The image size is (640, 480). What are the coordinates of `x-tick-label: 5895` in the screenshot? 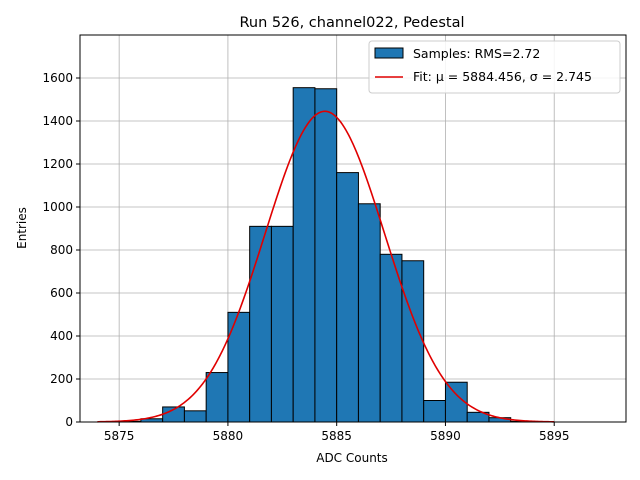 It's located at (554, 436).